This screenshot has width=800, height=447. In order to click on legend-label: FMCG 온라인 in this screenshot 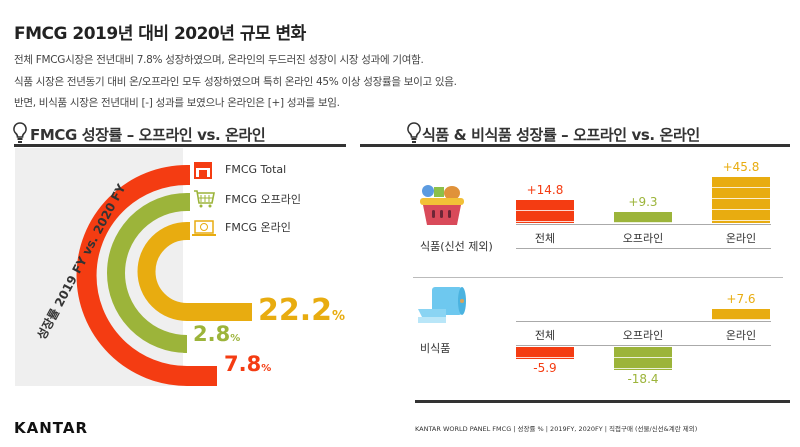, I will do `click(258, 227)`.